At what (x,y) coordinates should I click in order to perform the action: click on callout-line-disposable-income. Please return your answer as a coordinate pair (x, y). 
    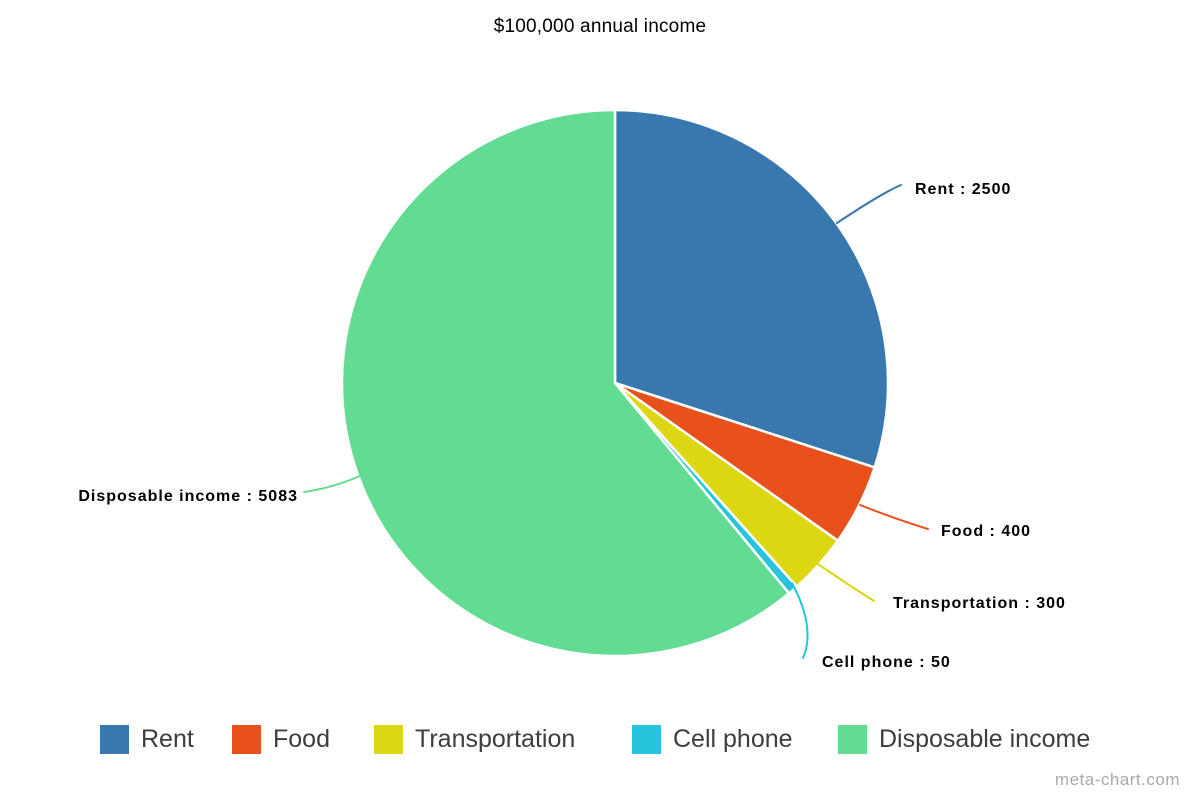
    Looking at the image, I should click on (332, 484).